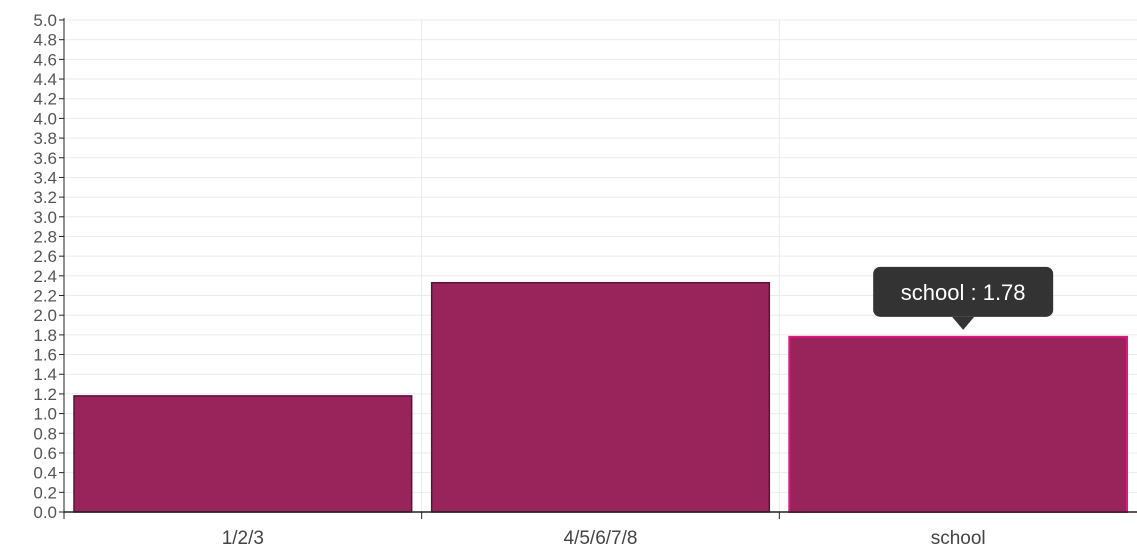 The height and width of the screenshot is (555, 1137). I want to click on y-tick-label: 1.6, so click(45, 355).